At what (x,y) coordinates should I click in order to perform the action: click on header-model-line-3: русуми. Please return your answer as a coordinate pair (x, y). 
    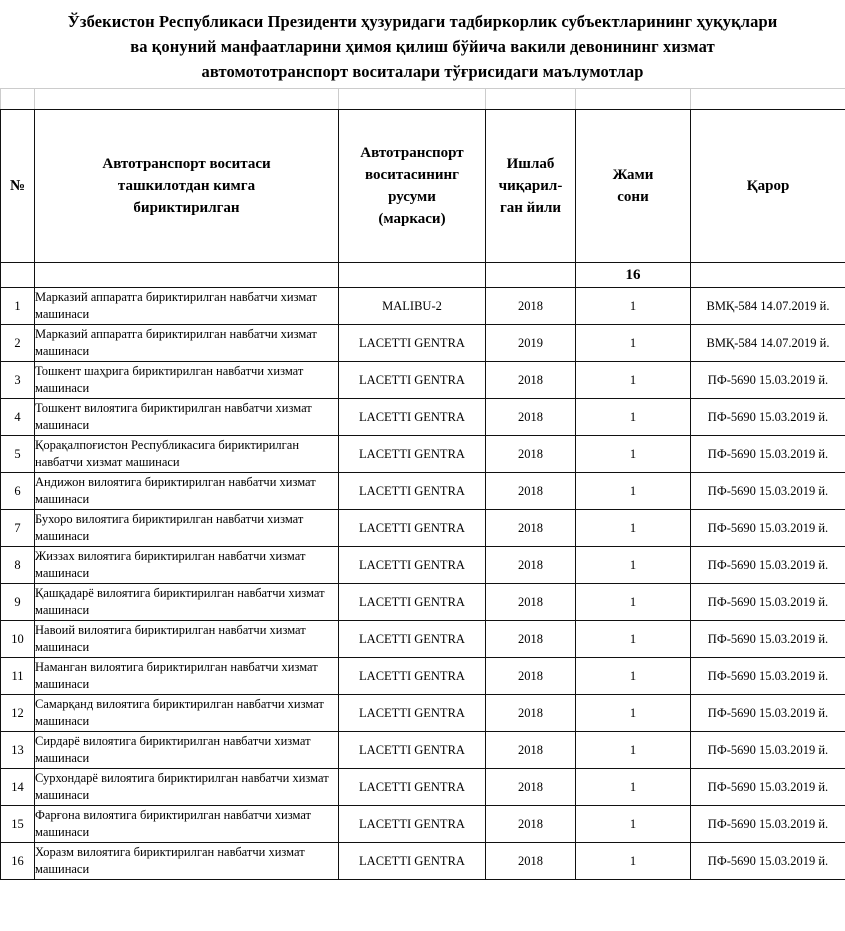
    Looking at the image, I should click on (412, 197).